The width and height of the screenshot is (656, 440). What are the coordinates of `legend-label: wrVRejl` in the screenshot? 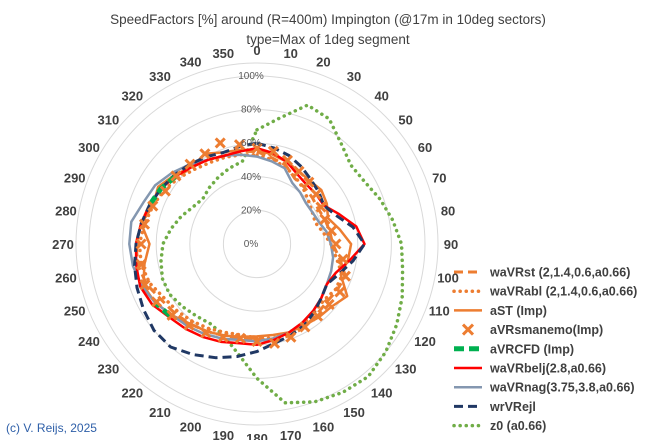 It's located at (512, 407).